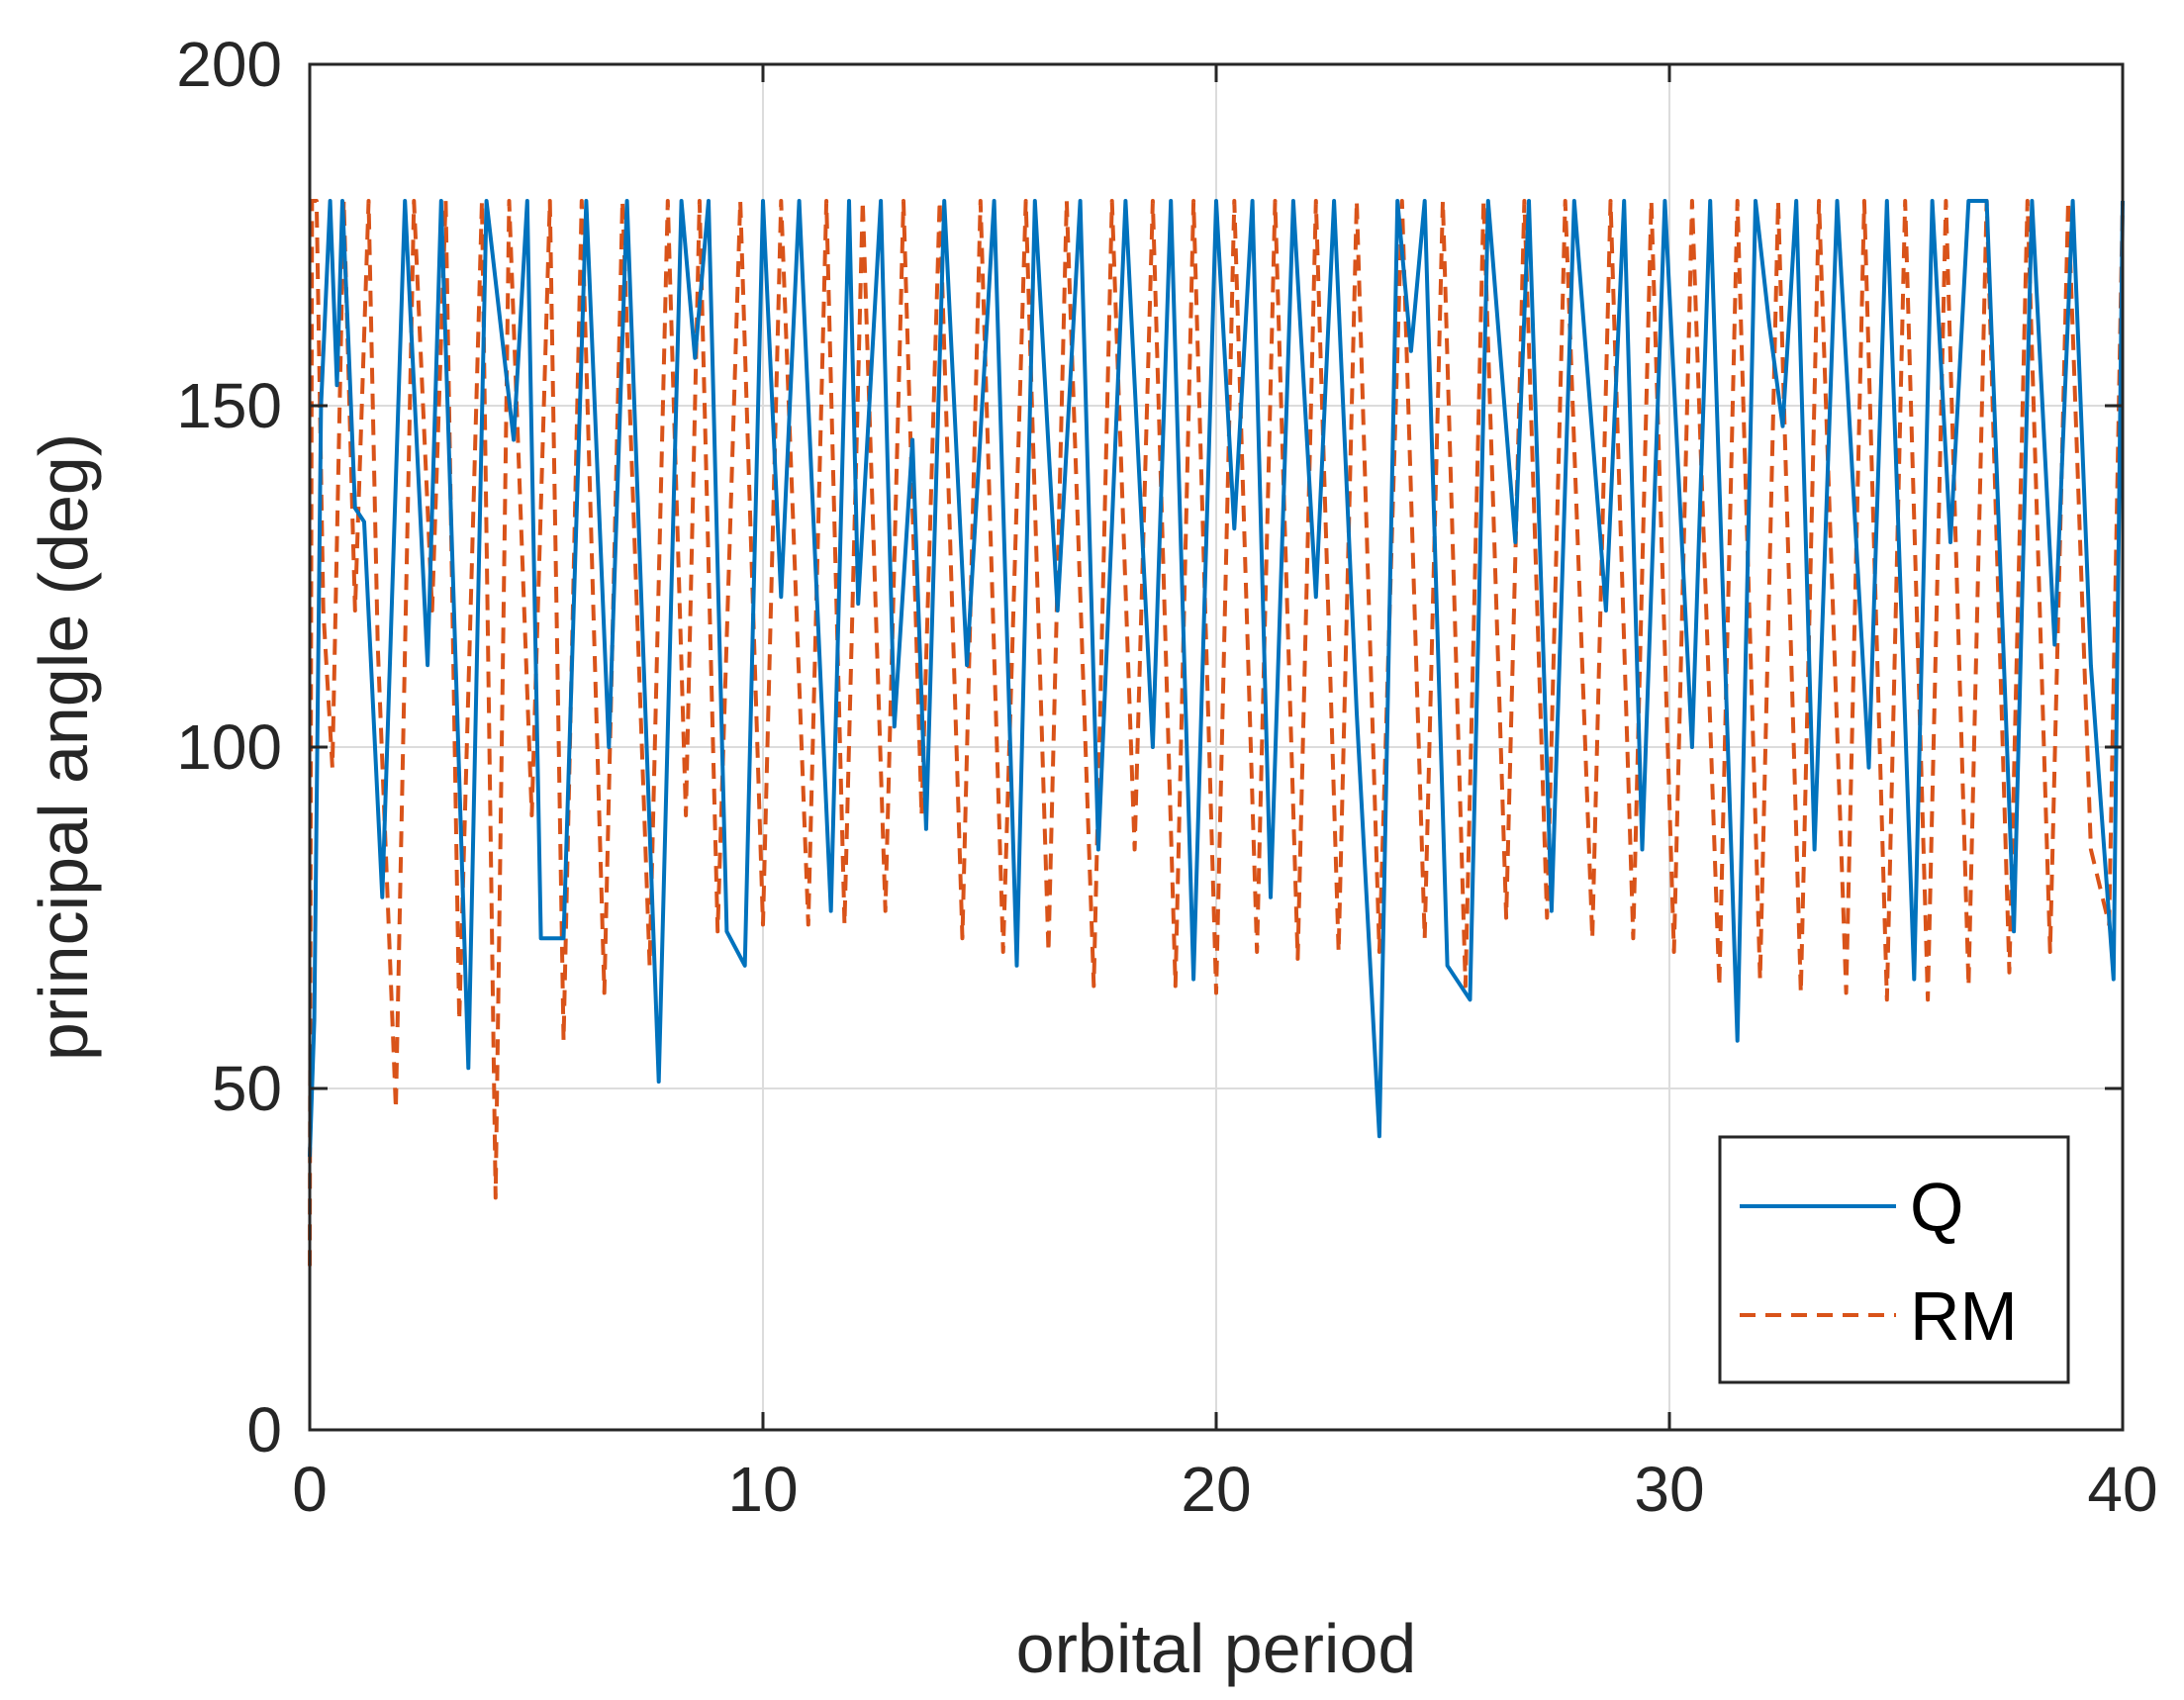 Image resolution: width=2184 pixels, height=1700 pixels. I want to click on x-tick-label: 40, so click(2122, 1489).